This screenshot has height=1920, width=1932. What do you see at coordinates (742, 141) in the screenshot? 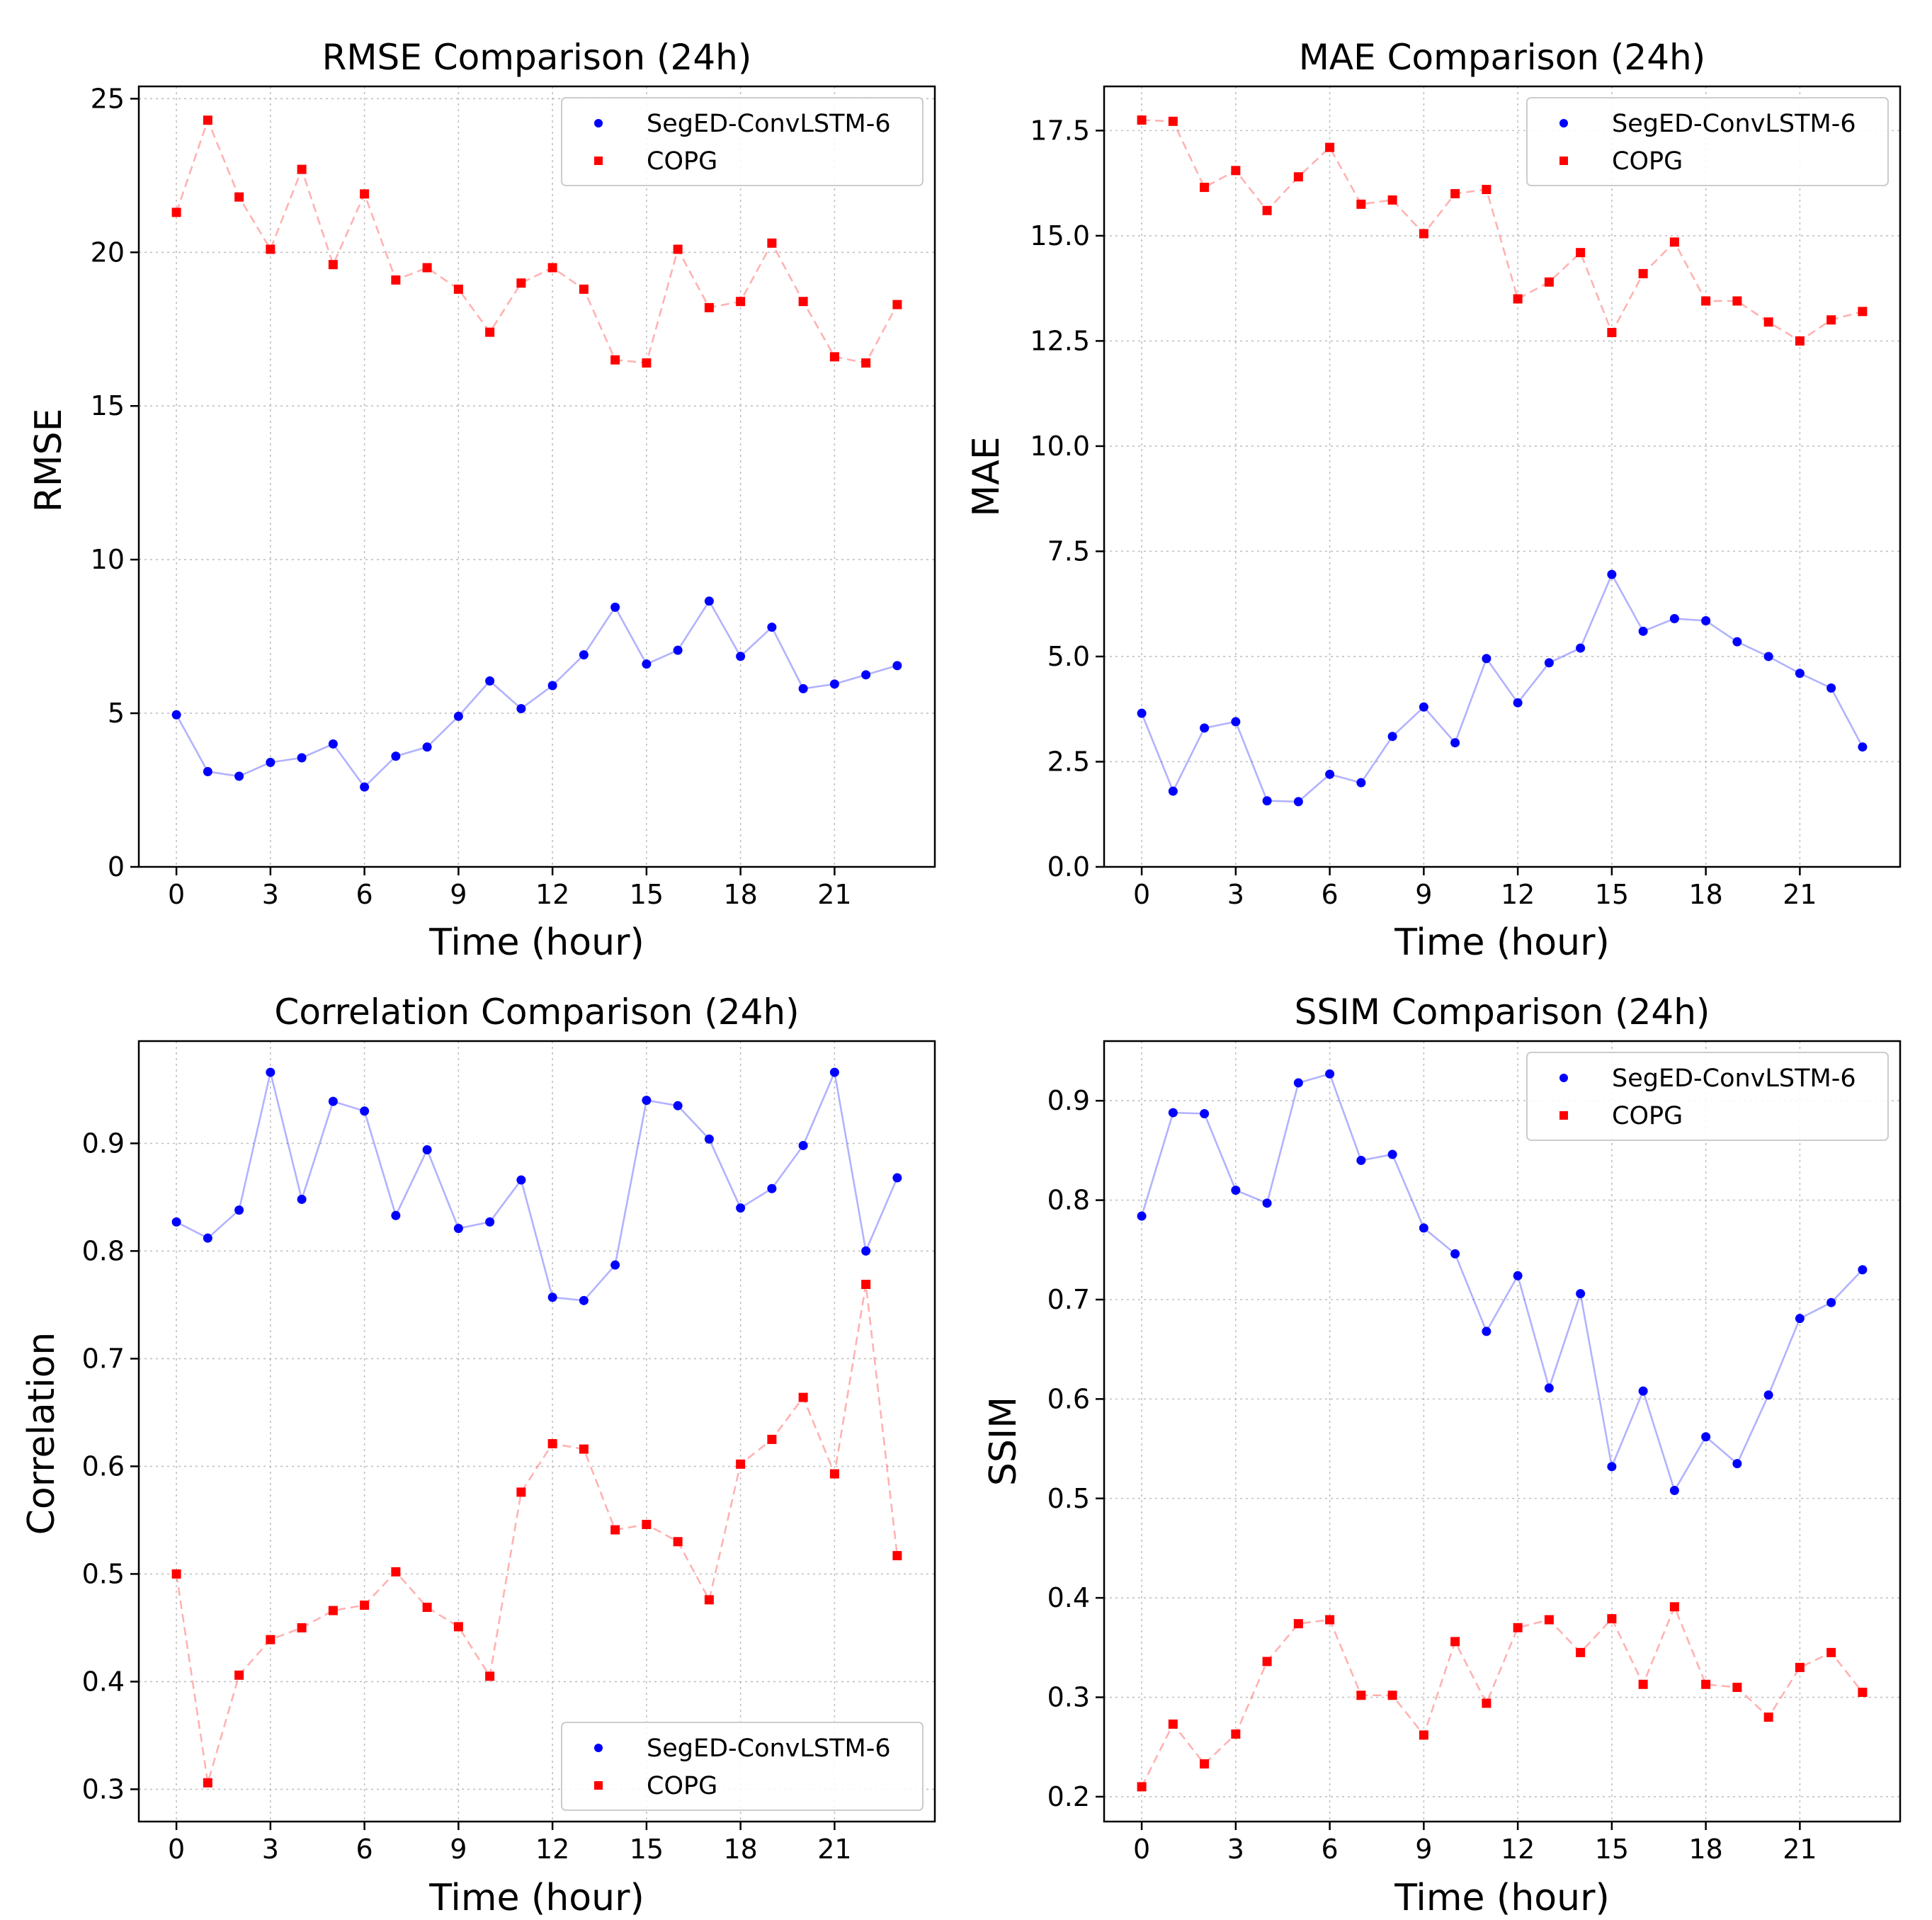
I see `rmse-legend: SegED-ConvLSTM-6 COPG` at bounding box center [742, 141].